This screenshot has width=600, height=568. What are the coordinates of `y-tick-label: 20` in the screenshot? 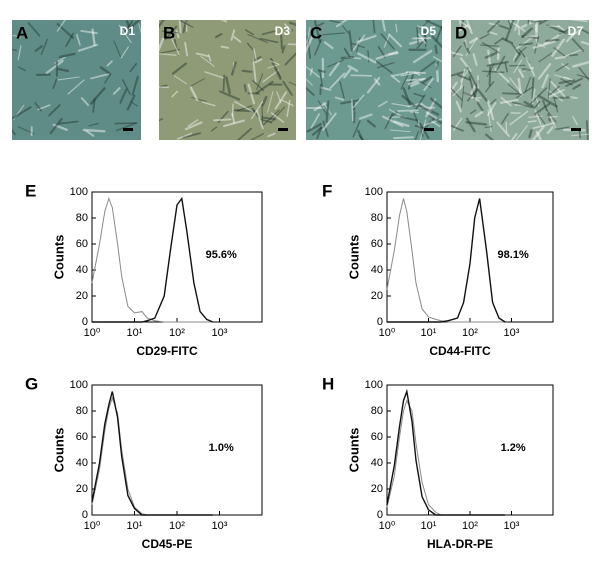 It's located at (82, 489).